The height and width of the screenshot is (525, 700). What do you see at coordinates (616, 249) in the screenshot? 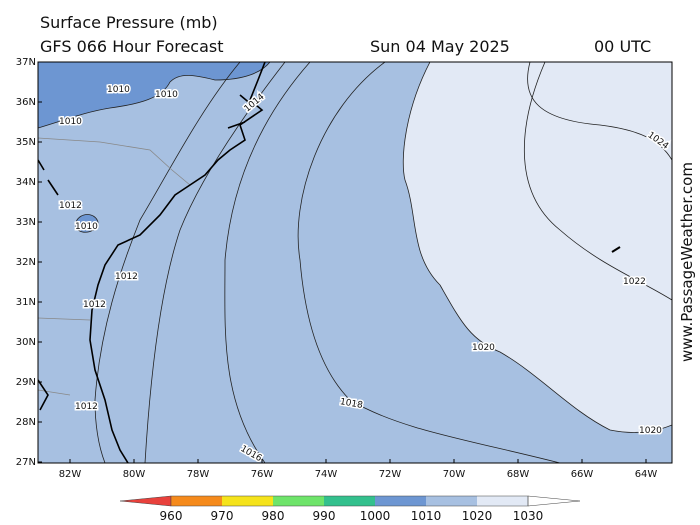
I see `island` at bounding box center [616, 249].